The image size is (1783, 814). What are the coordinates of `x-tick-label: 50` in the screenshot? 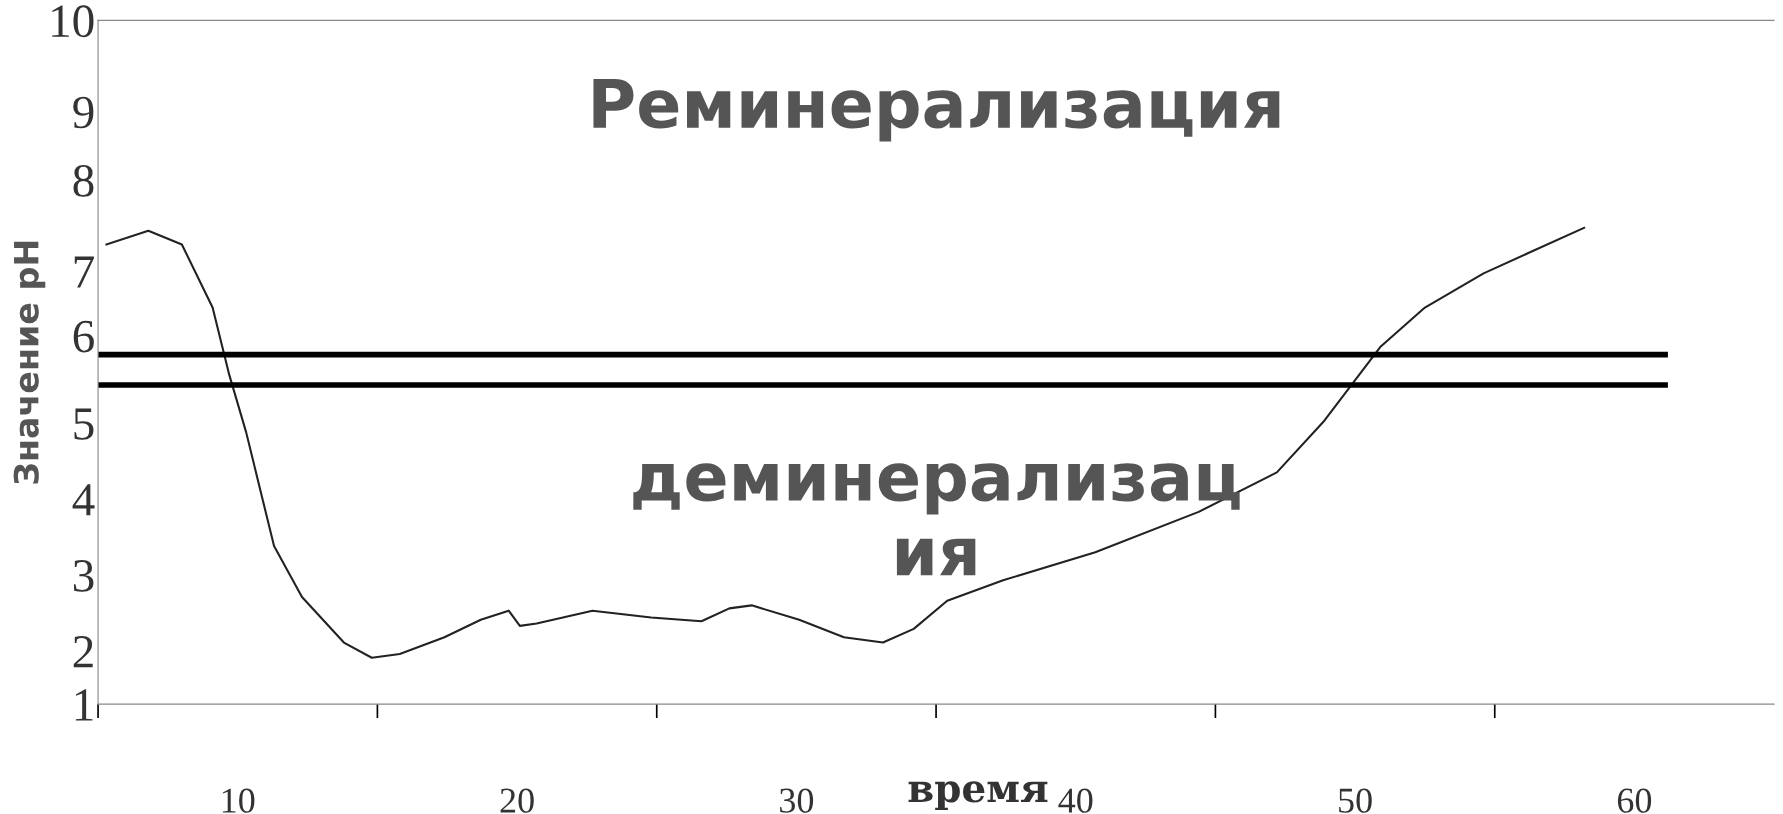 It's located at (1355, 800).